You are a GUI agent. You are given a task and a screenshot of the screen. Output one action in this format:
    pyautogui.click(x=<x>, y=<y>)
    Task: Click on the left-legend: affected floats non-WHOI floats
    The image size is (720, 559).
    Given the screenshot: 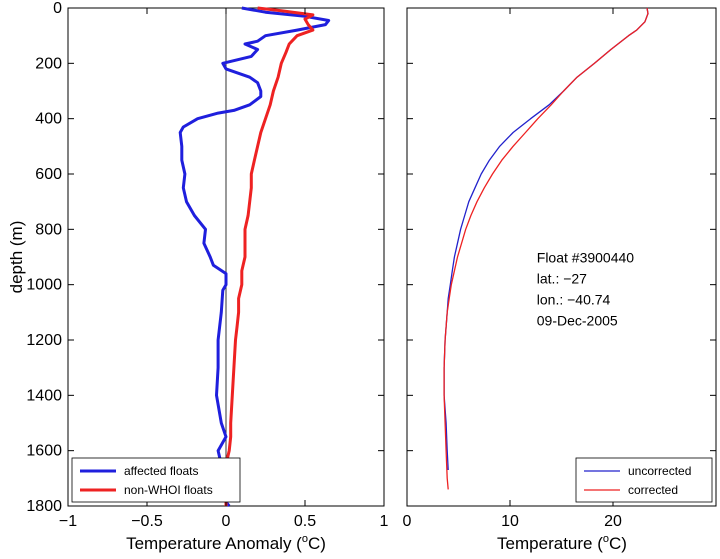 What is the action you would take?
    pyautogui.click(x=156, y=480)
    